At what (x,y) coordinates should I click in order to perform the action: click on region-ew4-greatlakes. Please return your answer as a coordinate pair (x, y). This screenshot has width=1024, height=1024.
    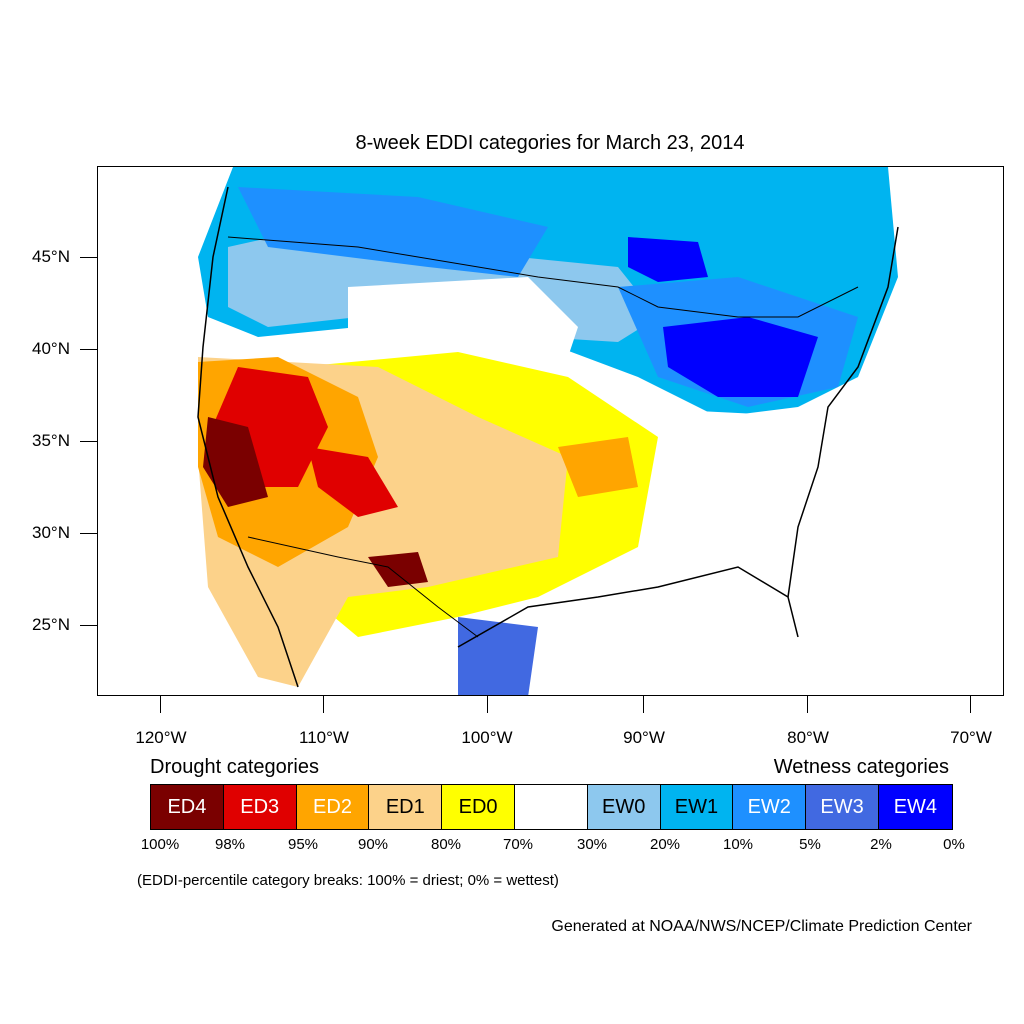
    Looking at the image, I should click on (740, 357).